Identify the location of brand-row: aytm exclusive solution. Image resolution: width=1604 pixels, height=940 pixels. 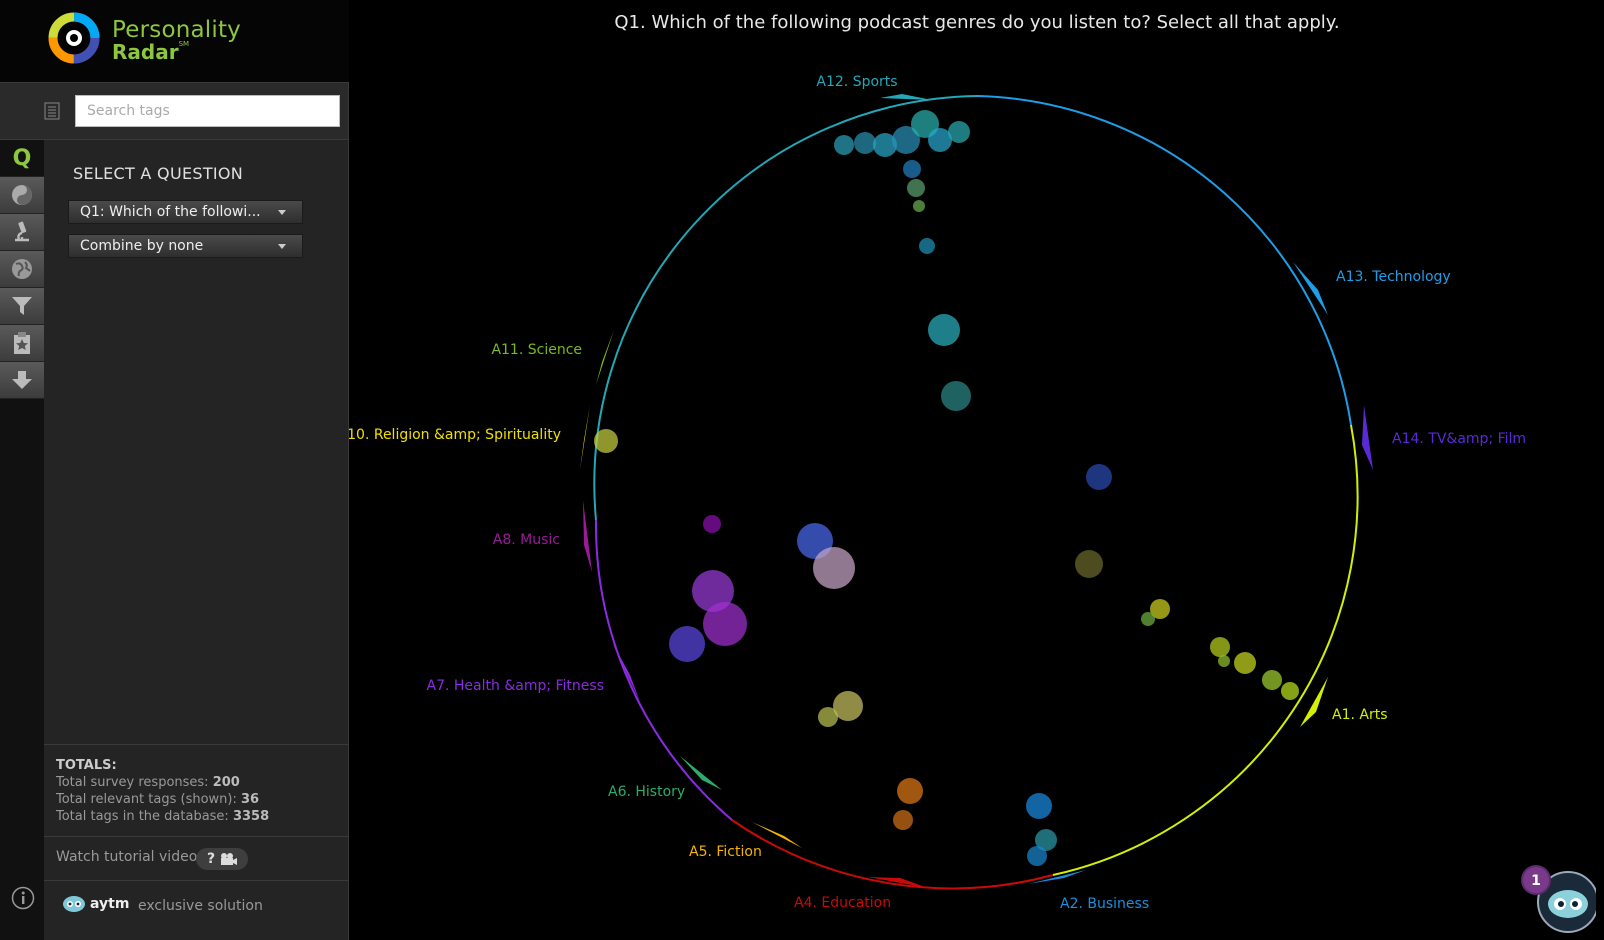
(196, 910).